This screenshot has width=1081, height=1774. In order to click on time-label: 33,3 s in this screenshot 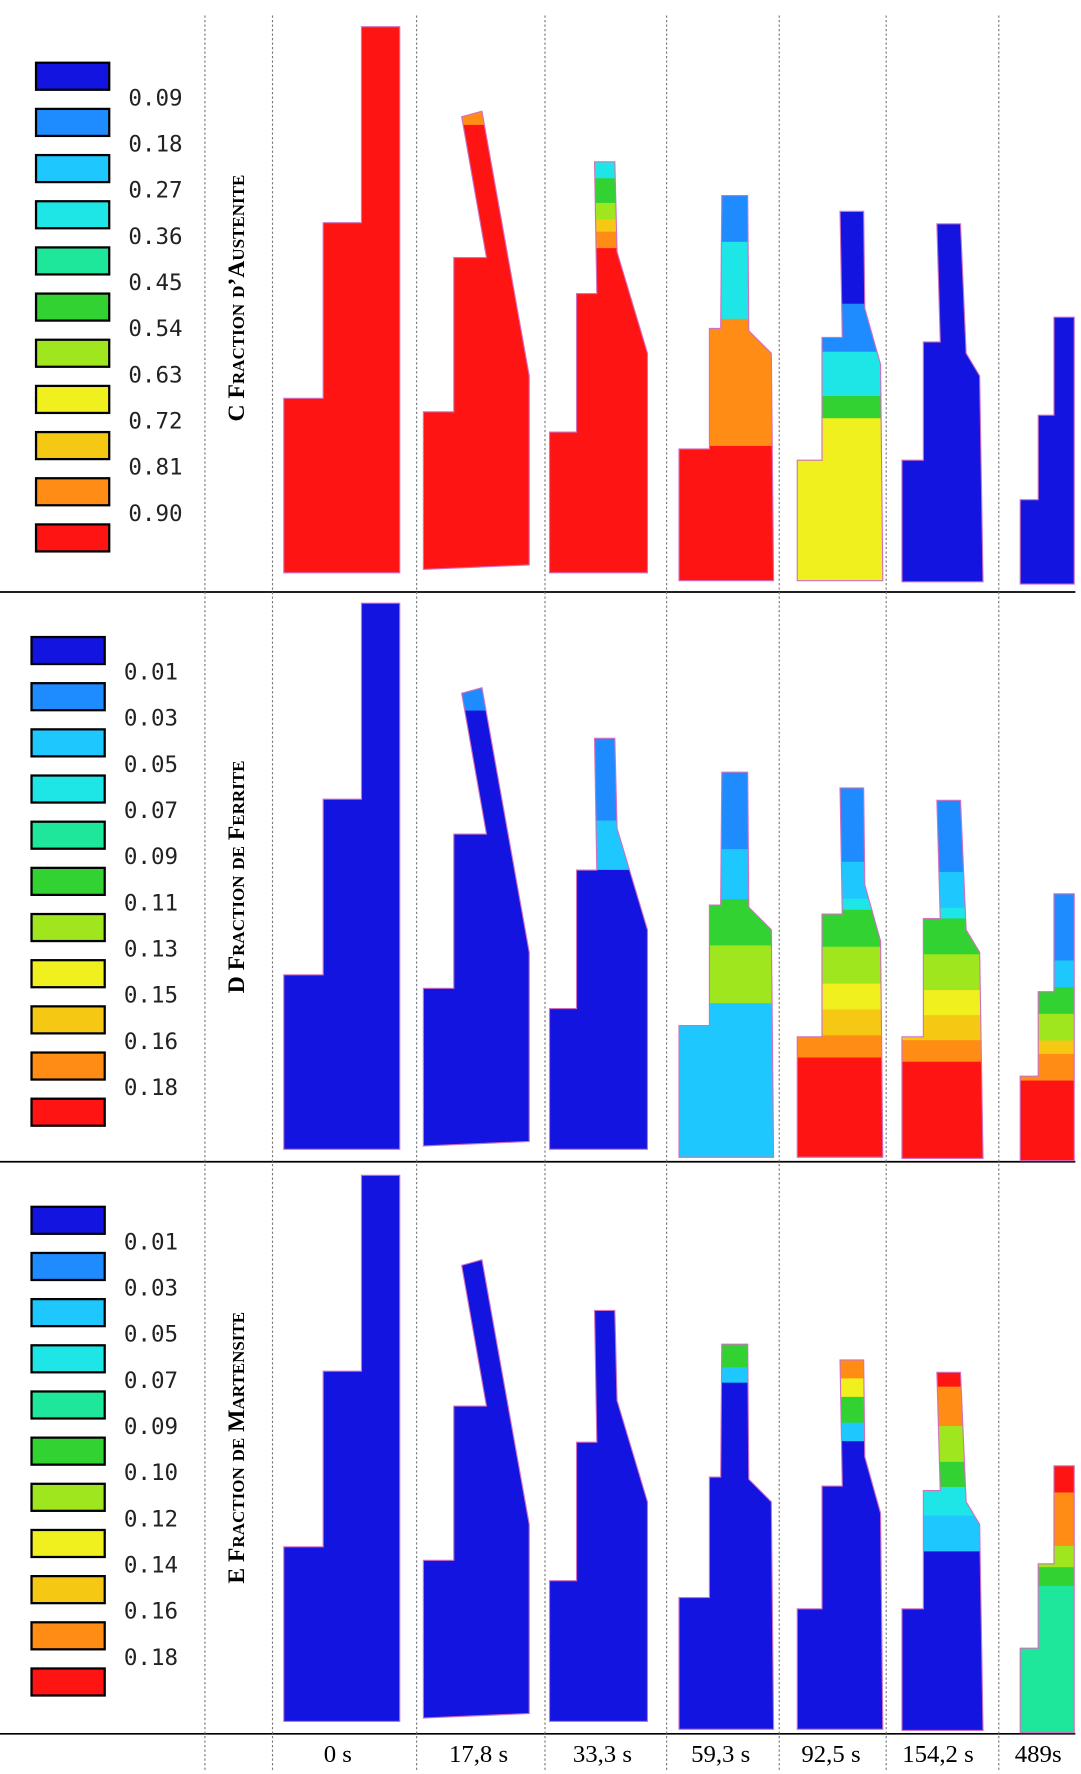, I will do `click(602, 1754)`.